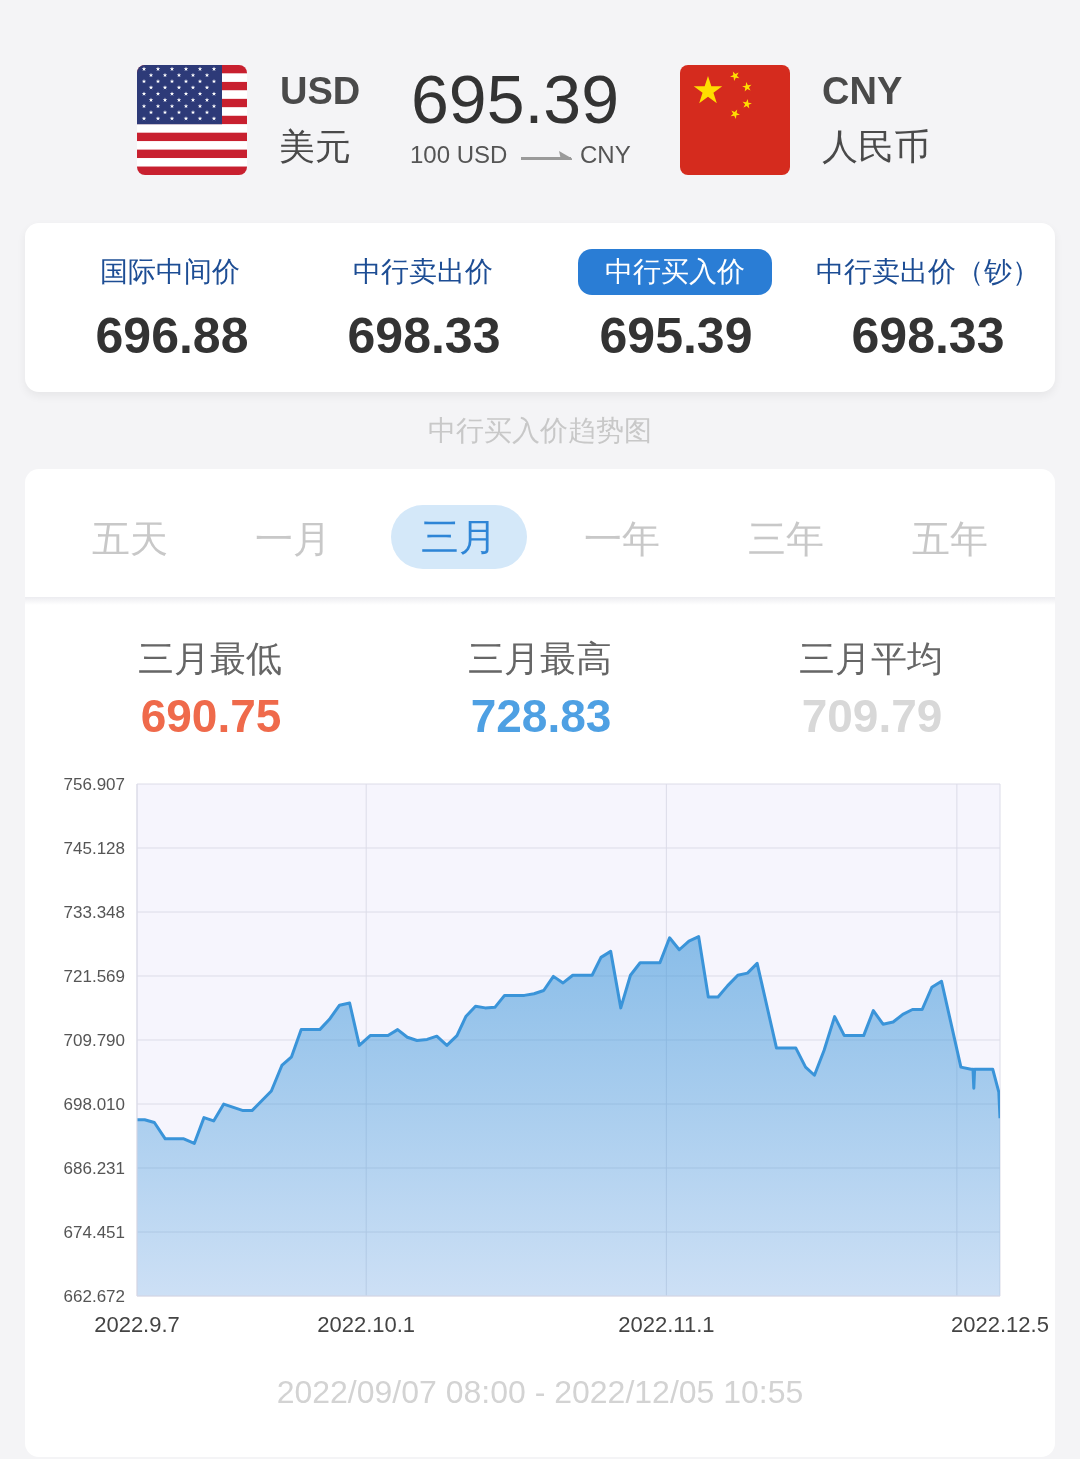 The width and height of the screenshot is (1080, 1459). Describe the element at coordinates (1000, 1324) in the screenshot. I see `x-tick-label: 2022.12.5` at that location.